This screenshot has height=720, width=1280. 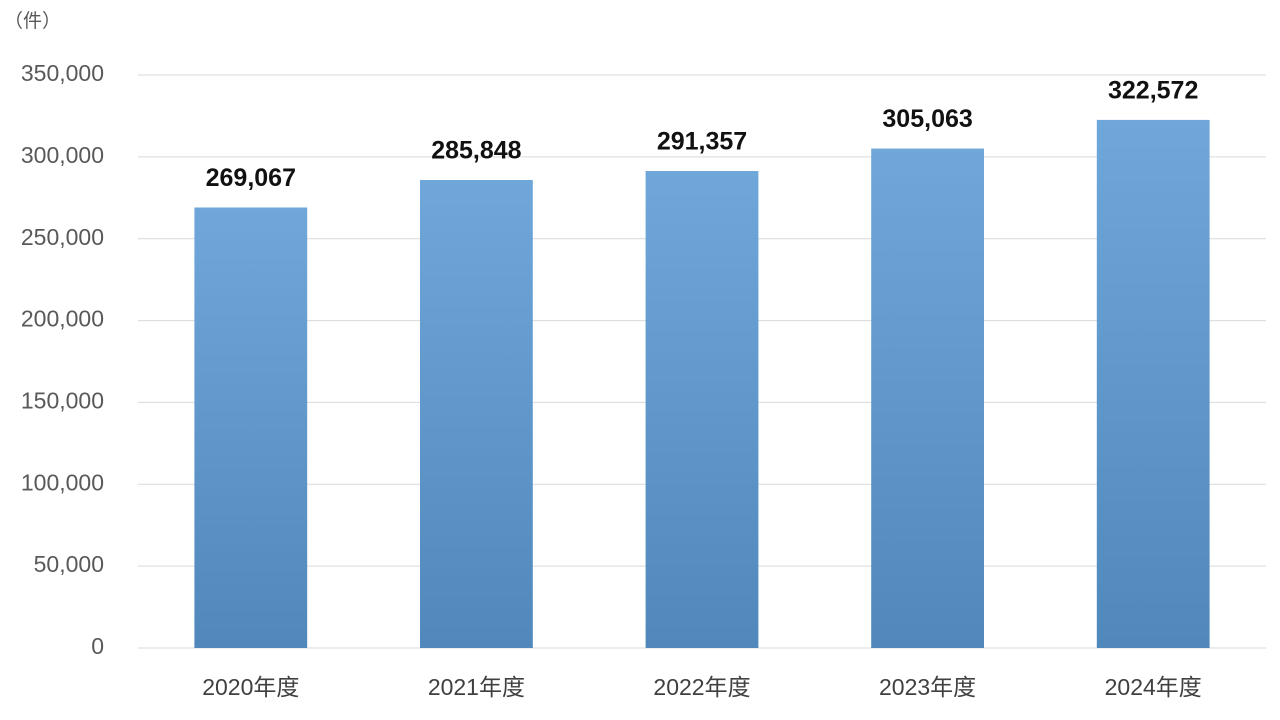 What do you see at coordinates (927, 687) in the screenshot?
I see `x-tick-label: 2023年度` at bounding box center [927, 687].